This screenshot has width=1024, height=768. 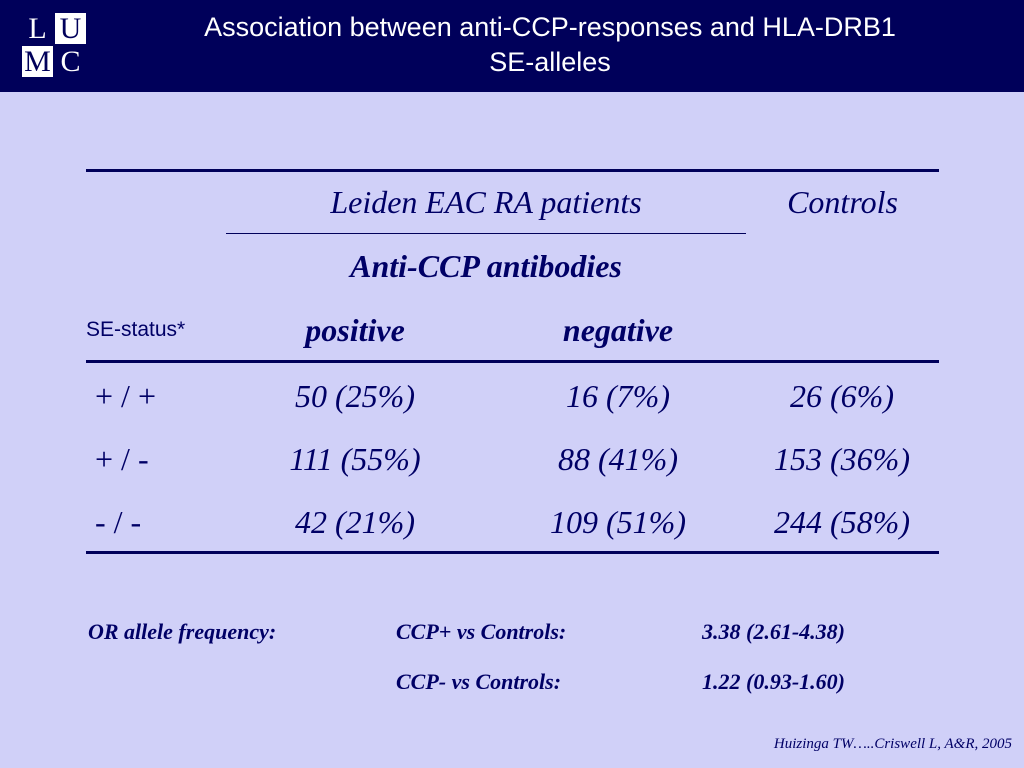 I want to click on table-bottom-rule, so click(x=512, y=552).